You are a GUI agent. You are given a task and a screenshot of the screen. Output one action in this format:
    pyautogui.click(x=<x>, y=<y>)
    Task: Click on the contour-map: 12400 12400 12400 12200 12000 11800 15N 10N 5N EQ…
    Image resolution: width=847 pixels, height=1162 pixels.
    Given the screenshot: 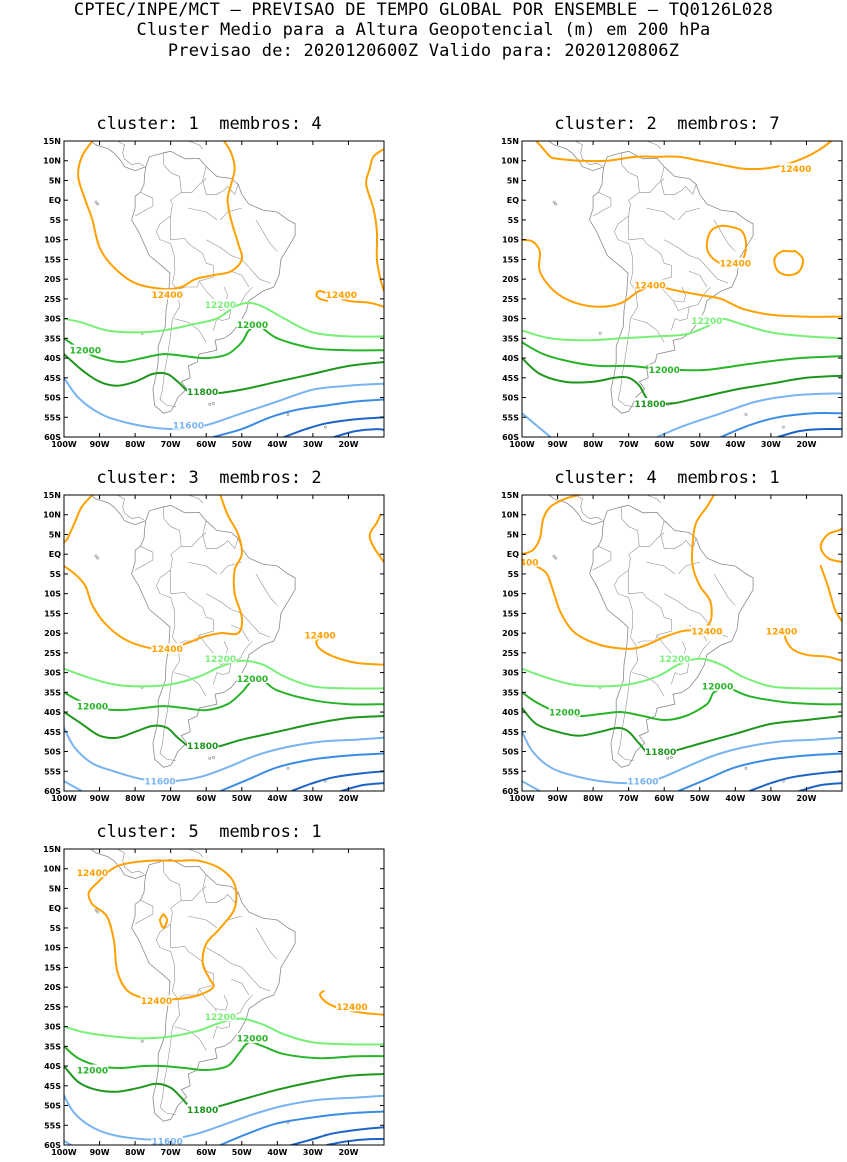 What is the action you would take?
    pyautogui.click(x=672, y=293)
    